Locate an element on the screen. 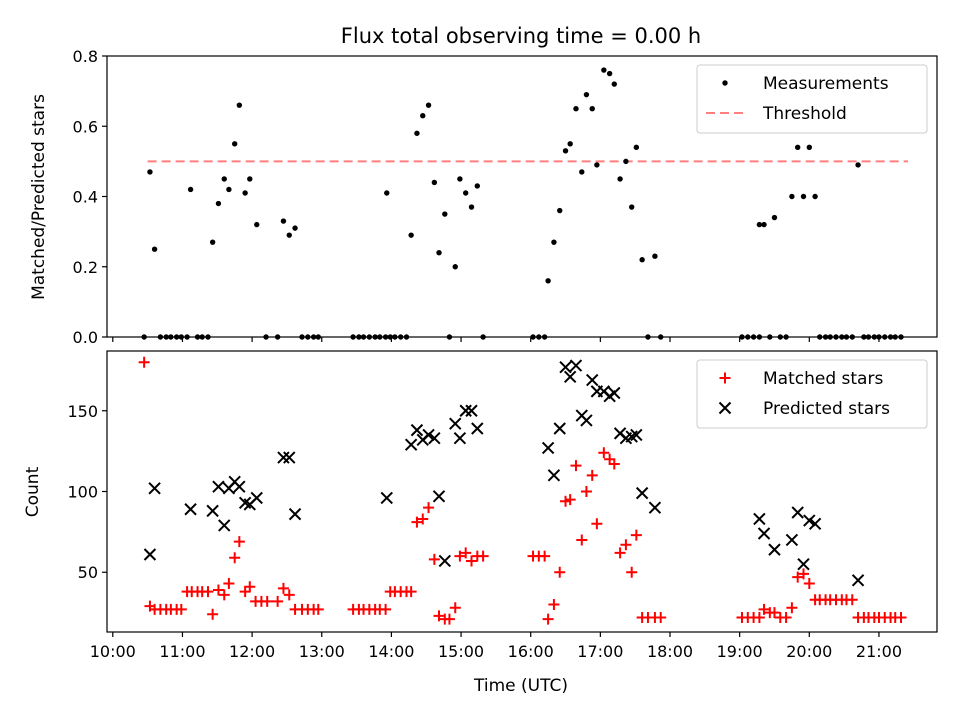 The height and width of the screenshot is (720, 960). x-tick-label: 13:00 is located at coordinates (322, 651).